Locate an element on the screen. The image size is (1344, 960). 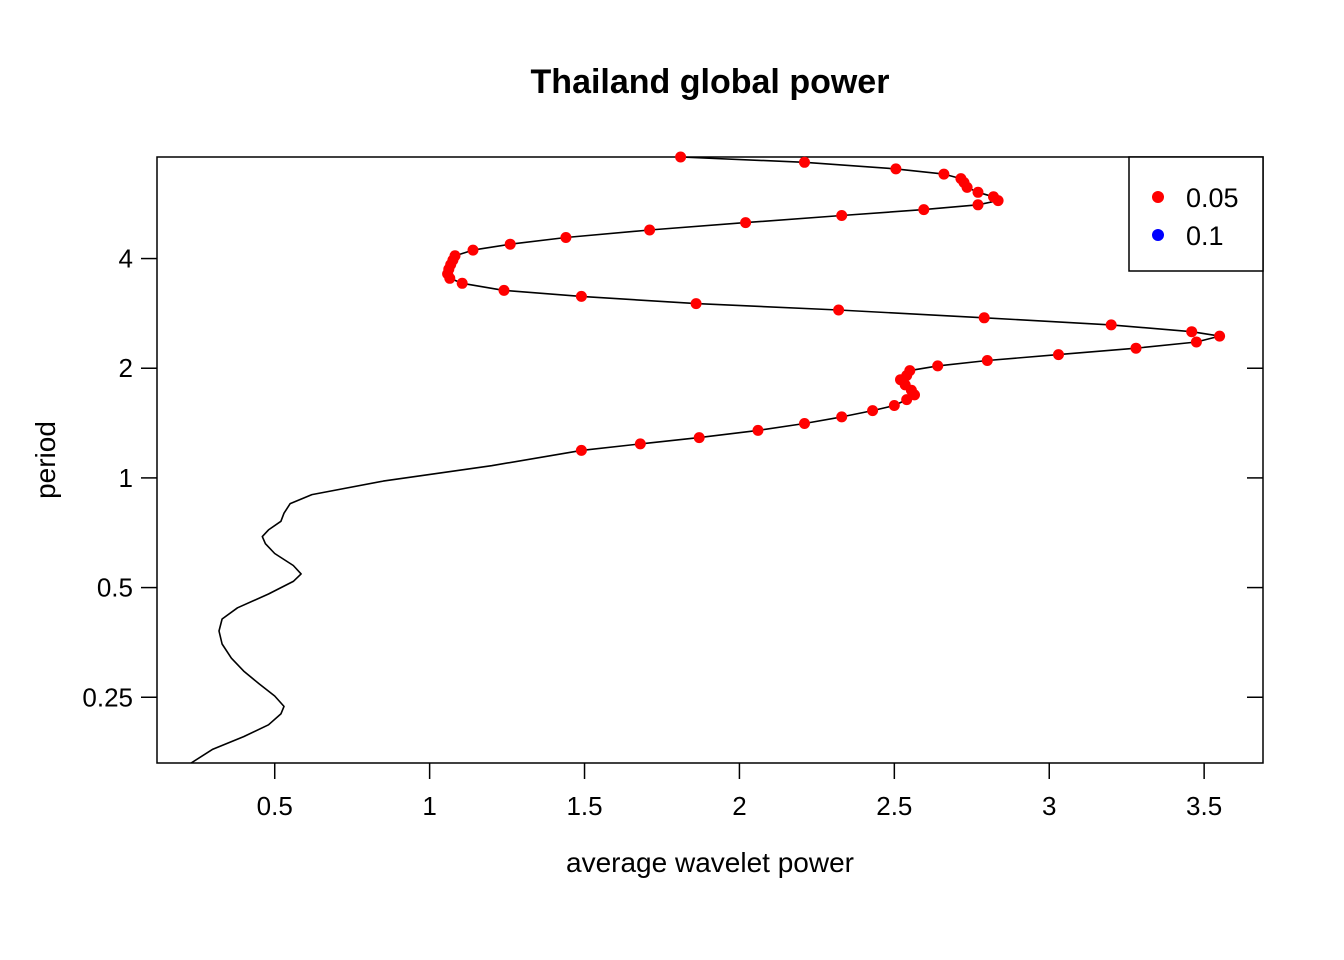
x-tick-label: 0.5 is located at coordinates (275, 806).